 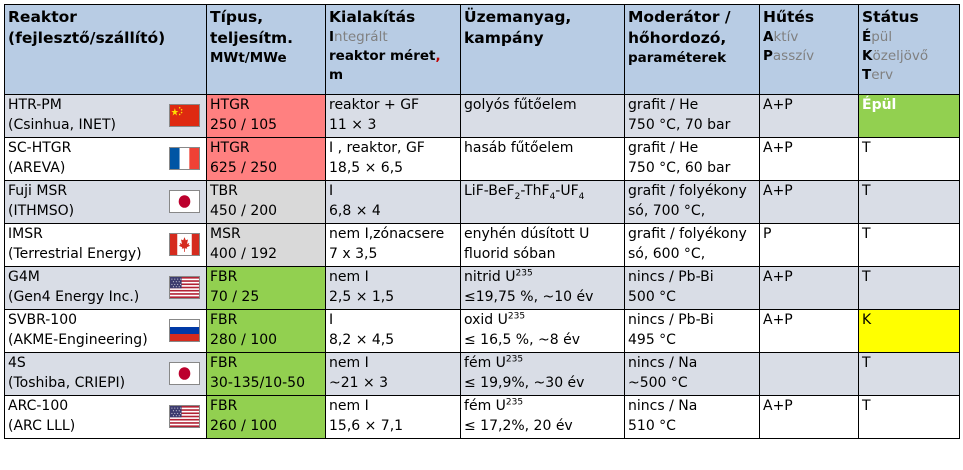 I want to click on moderator-line2: 750 °C, 70 bar, so click(x=679, y=125).